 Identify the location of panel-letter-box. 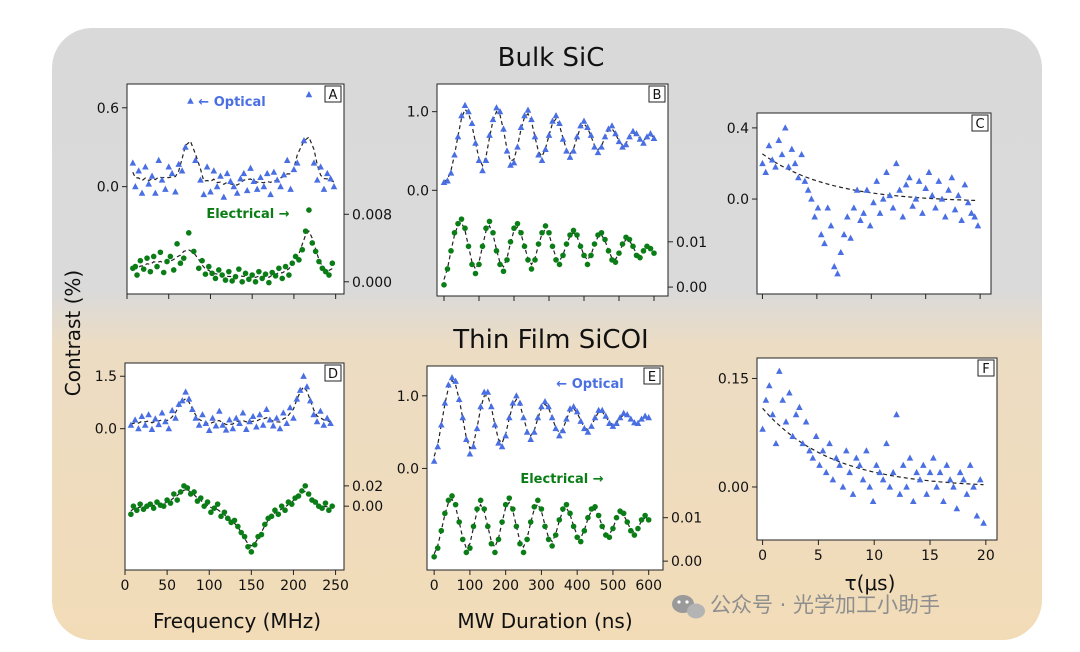
(333, 373).